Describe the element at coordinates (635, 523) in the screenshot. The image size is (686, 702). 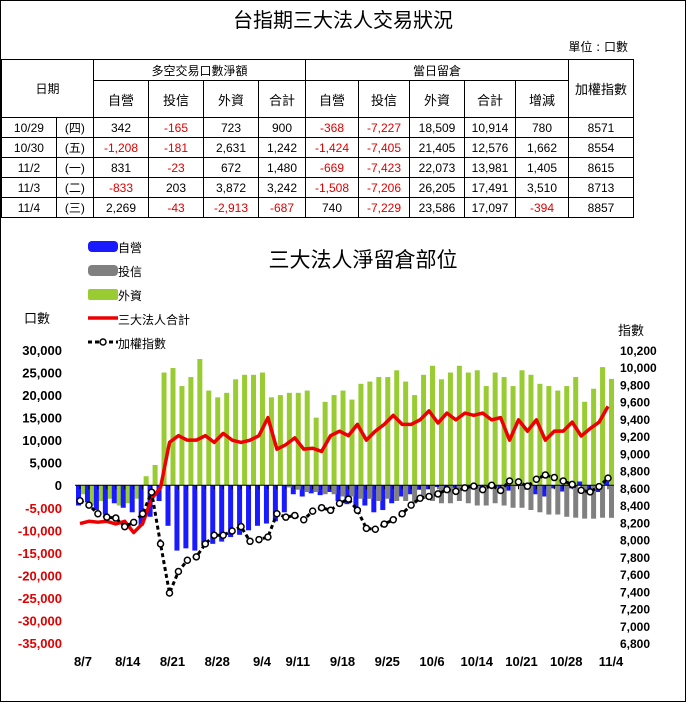
I see `y-right-tick-label: 8,200` at that location.